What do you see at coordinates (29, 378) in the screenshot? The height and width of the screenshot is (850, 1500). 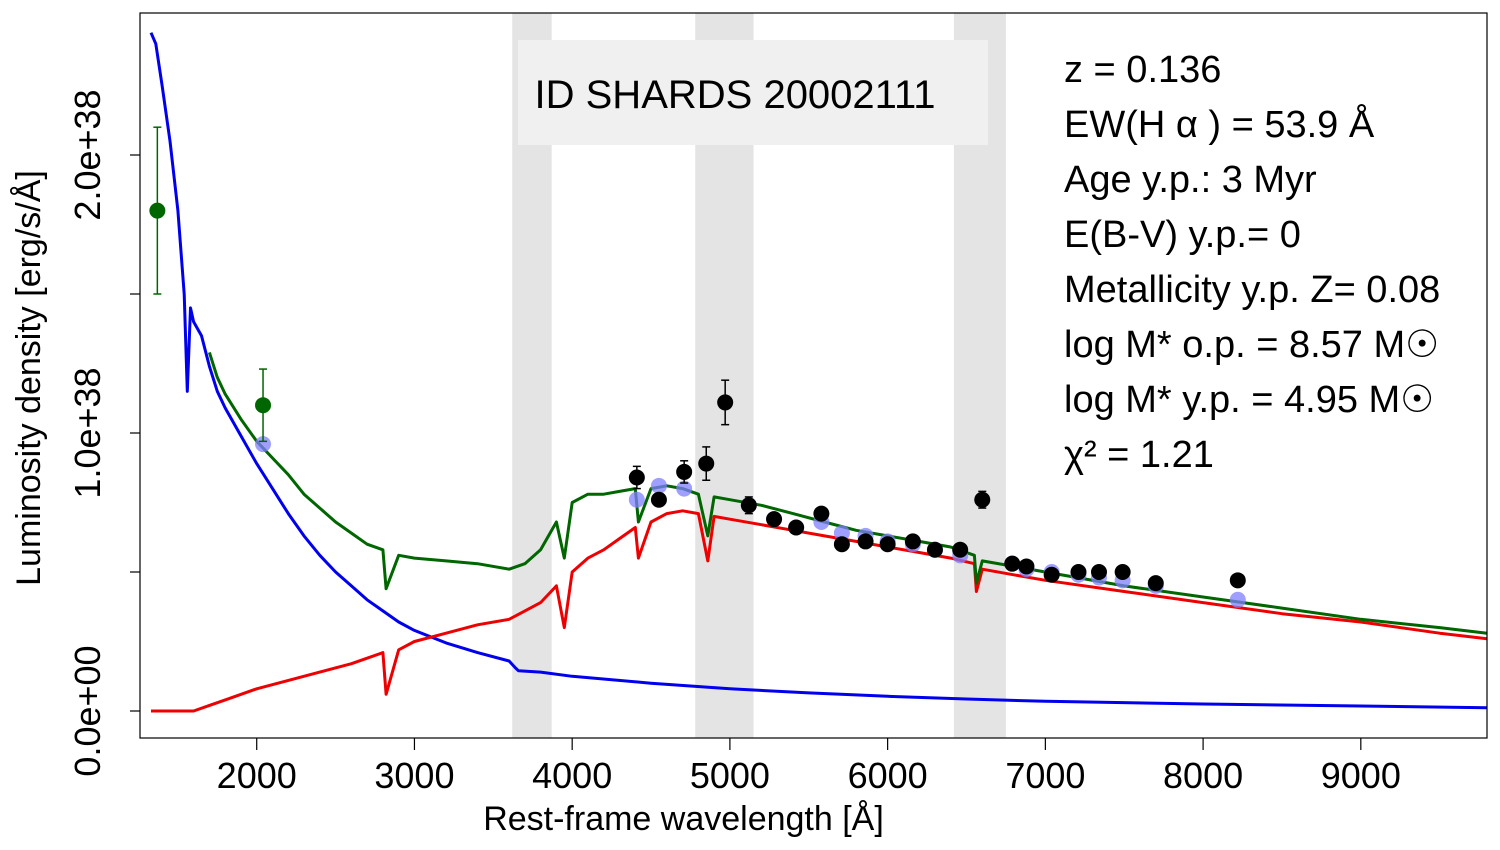 I see `y-axis-title: Luminosity density [erg/s/Å]` at bounding box center [29, 378].